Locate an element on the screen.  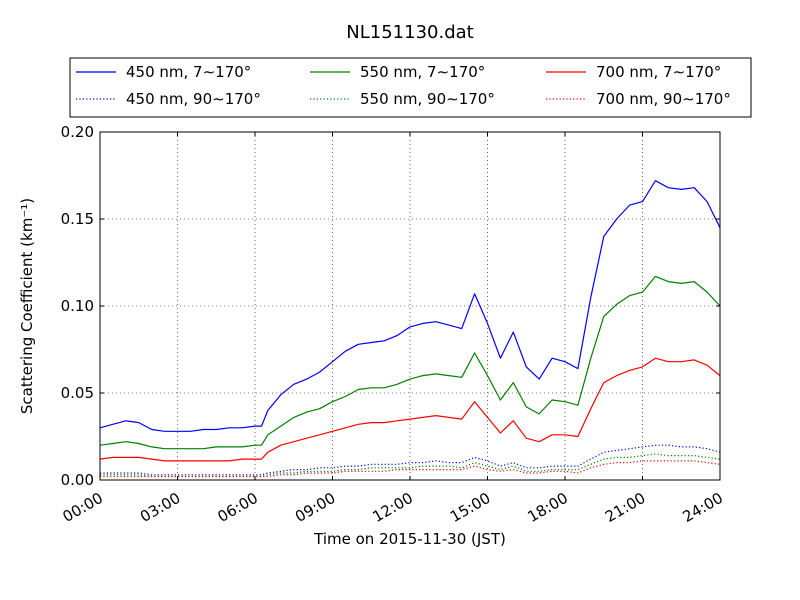
chart-title: NL151130.dat is located at coordinates (409, 32).